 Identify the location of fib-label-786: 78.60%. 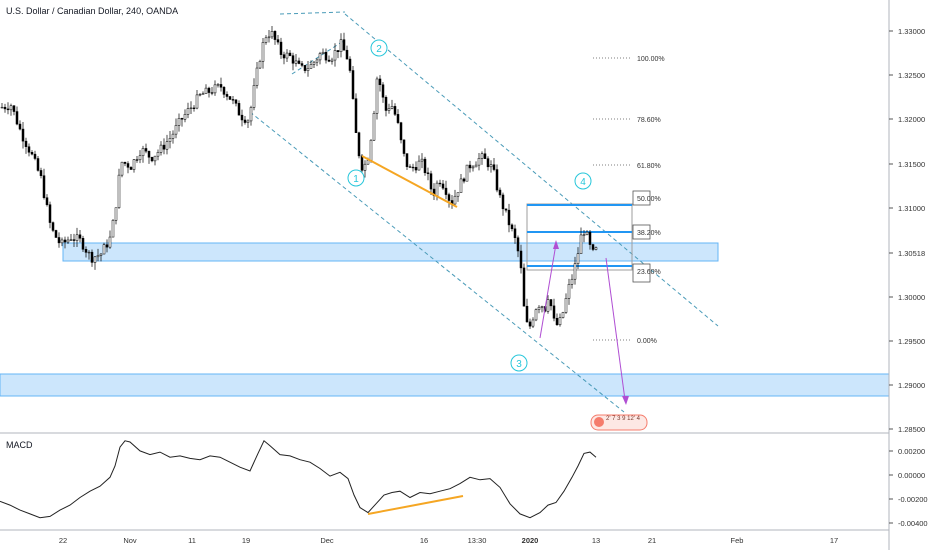
(649, 120).